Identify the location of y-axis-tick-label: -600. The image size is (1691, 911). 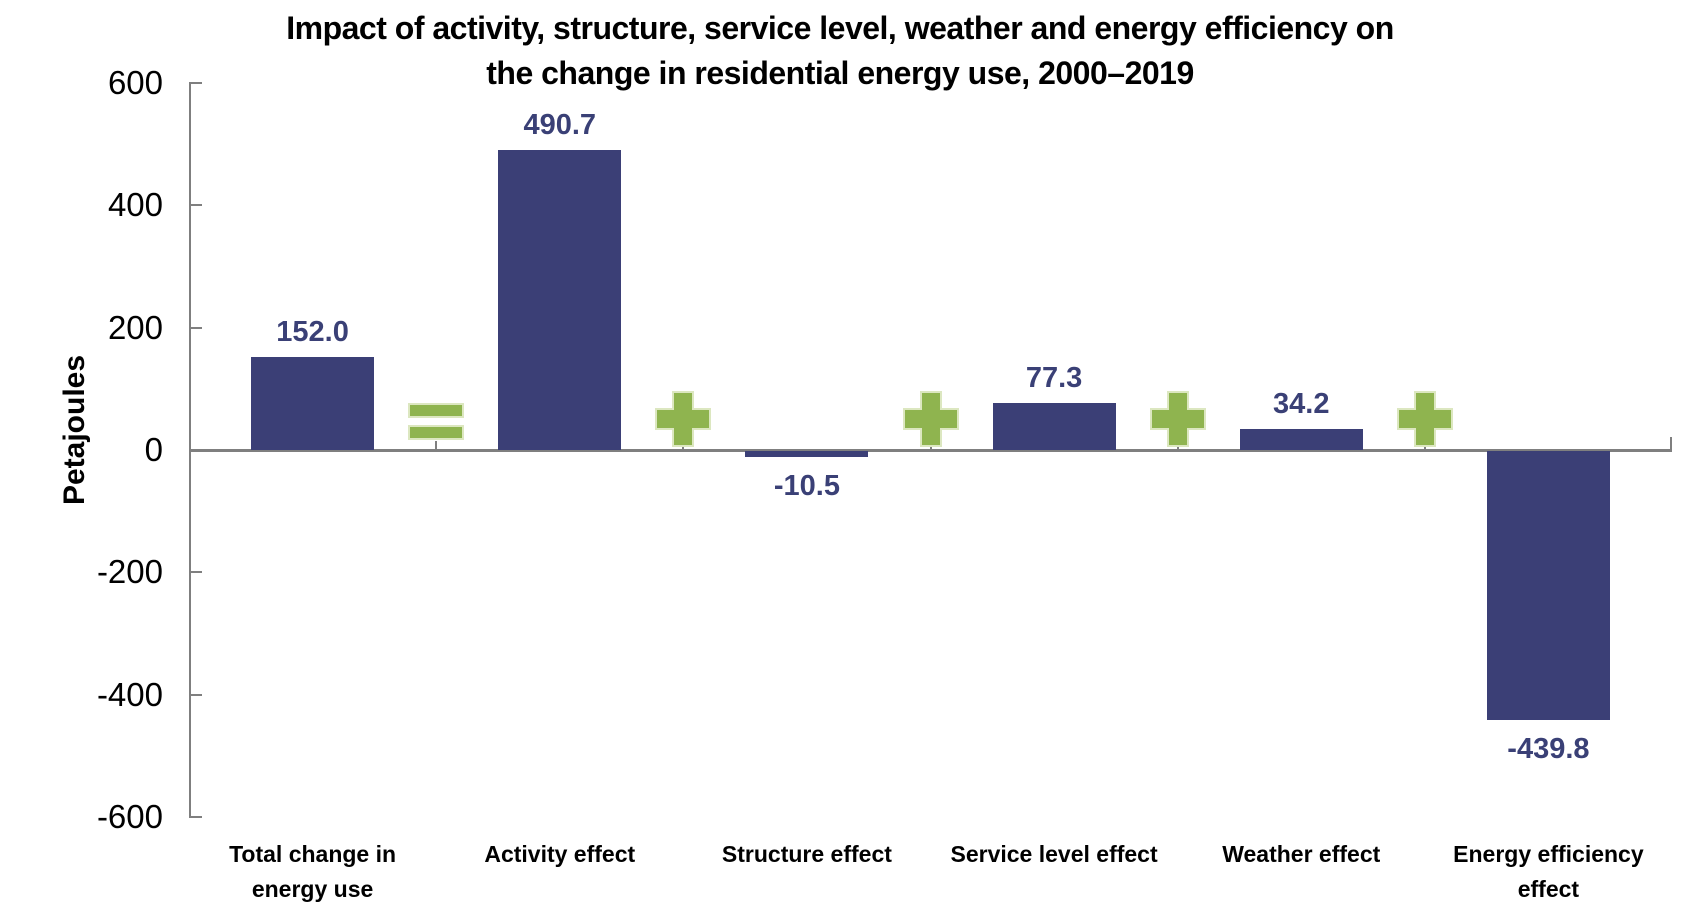
(129, 816).